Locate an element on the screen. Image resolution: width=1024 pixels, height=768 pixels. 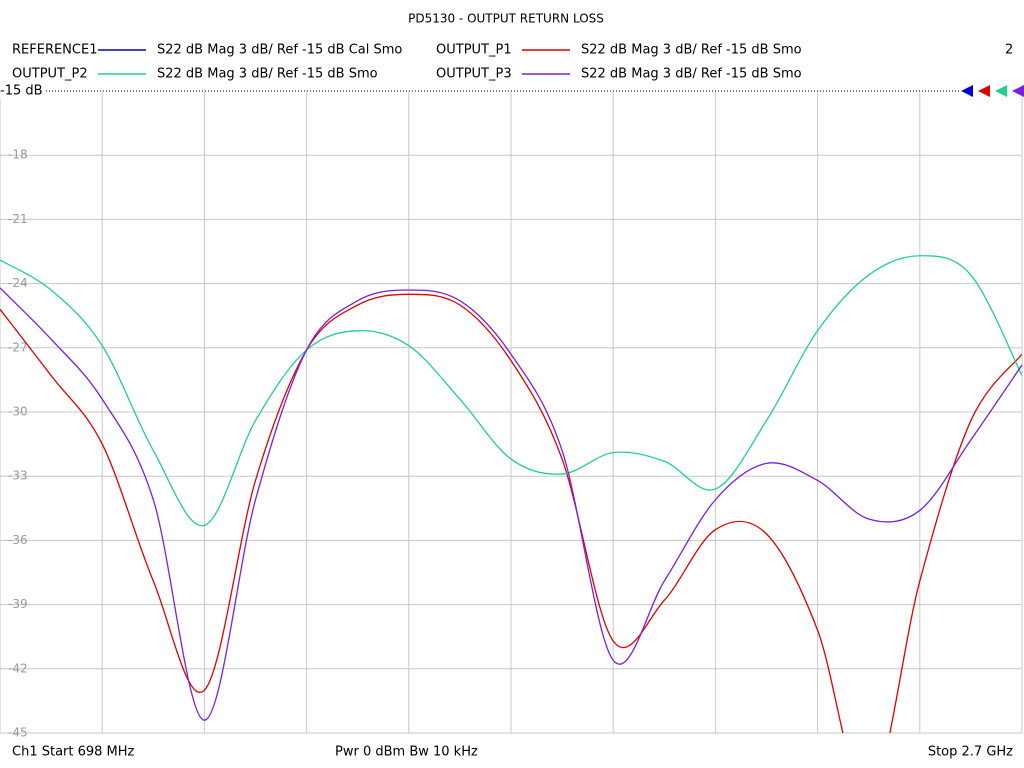
y-tick-label: -33 is located at coordinates (18, 476).